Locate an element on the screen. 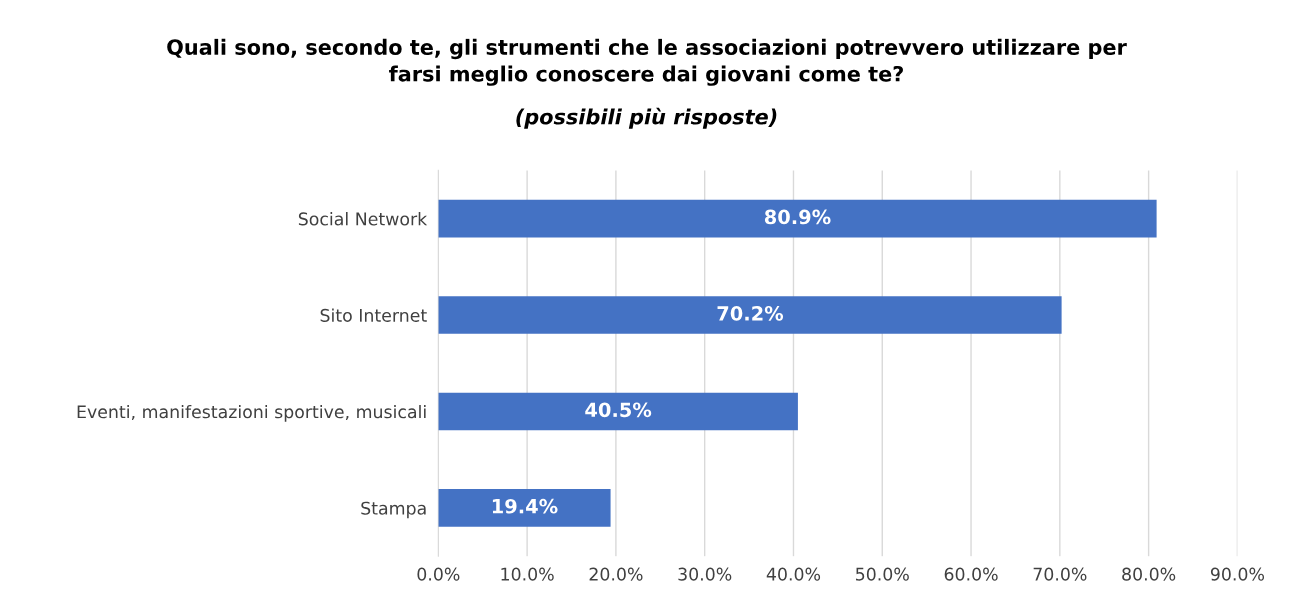 This screenshot has width=1293, height=598. x-tick-label: 70.0% is located at coordinates (1060, 574).